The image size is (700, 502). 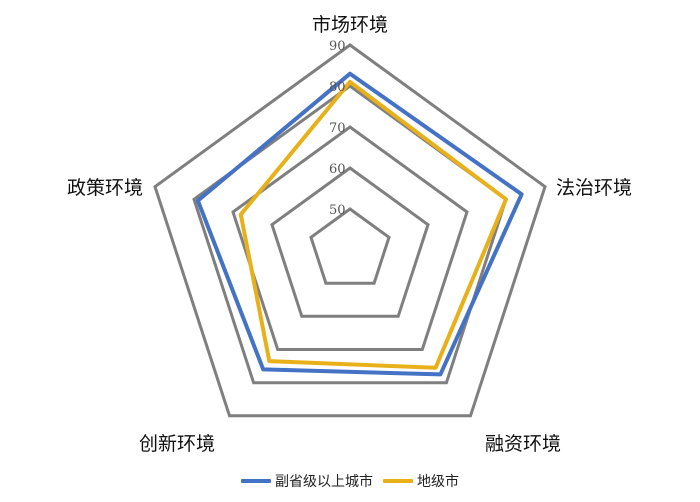 I want to click on legend-label-series-2: 地级市, so click(x=438, y=482).